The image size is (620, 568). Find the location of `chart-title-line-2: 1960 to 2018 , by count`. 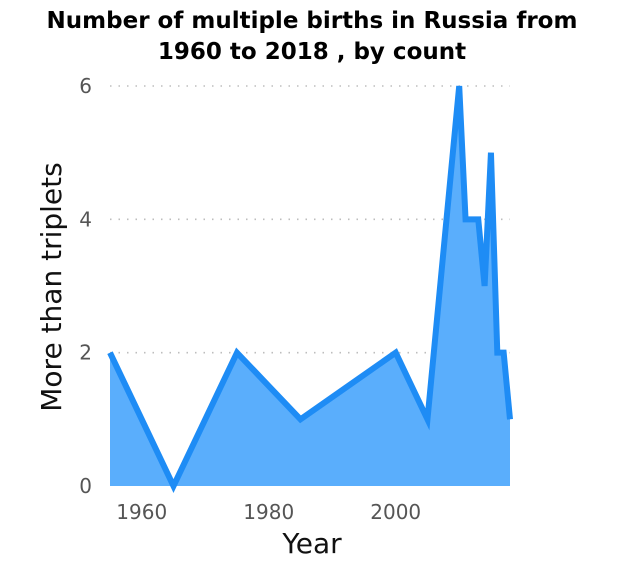

chart-title-line-2: 1960 to 2018 , by count is located at coordinates (312, 52).